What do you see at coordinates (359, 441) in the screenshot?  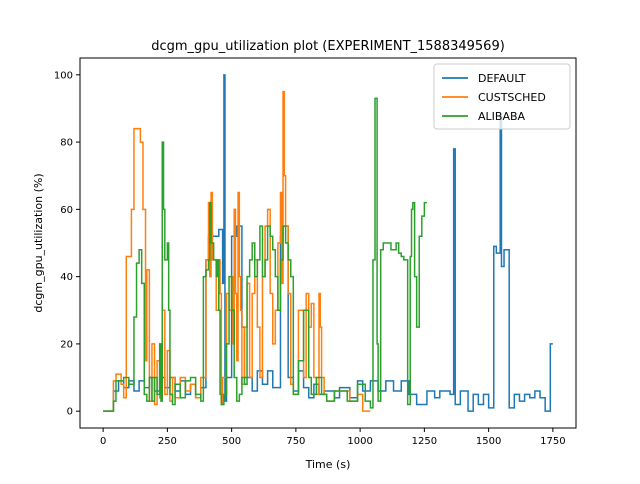 I see `x-tick-label: 1000` at bounding box center [359, 441].